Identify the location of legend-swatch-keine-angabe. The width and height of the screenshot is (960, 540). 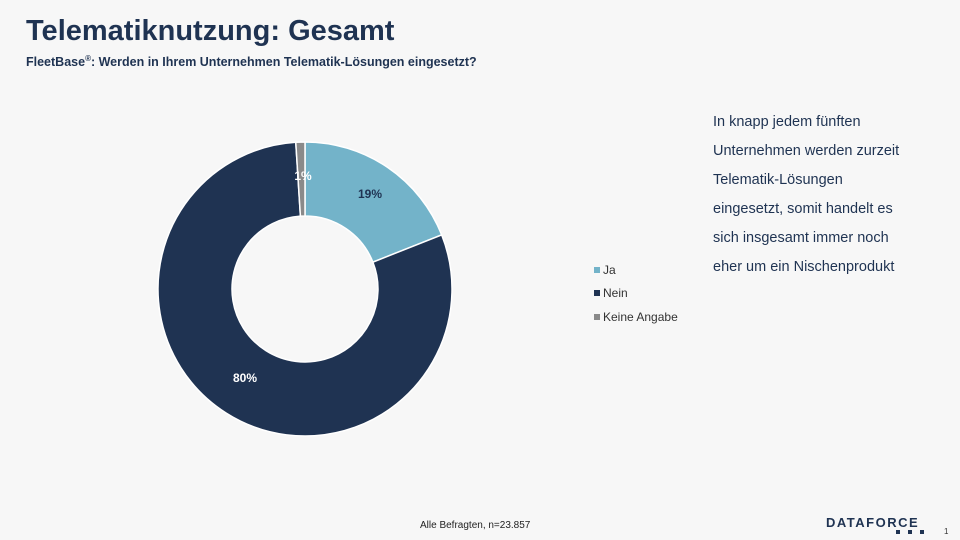
(597, 316).